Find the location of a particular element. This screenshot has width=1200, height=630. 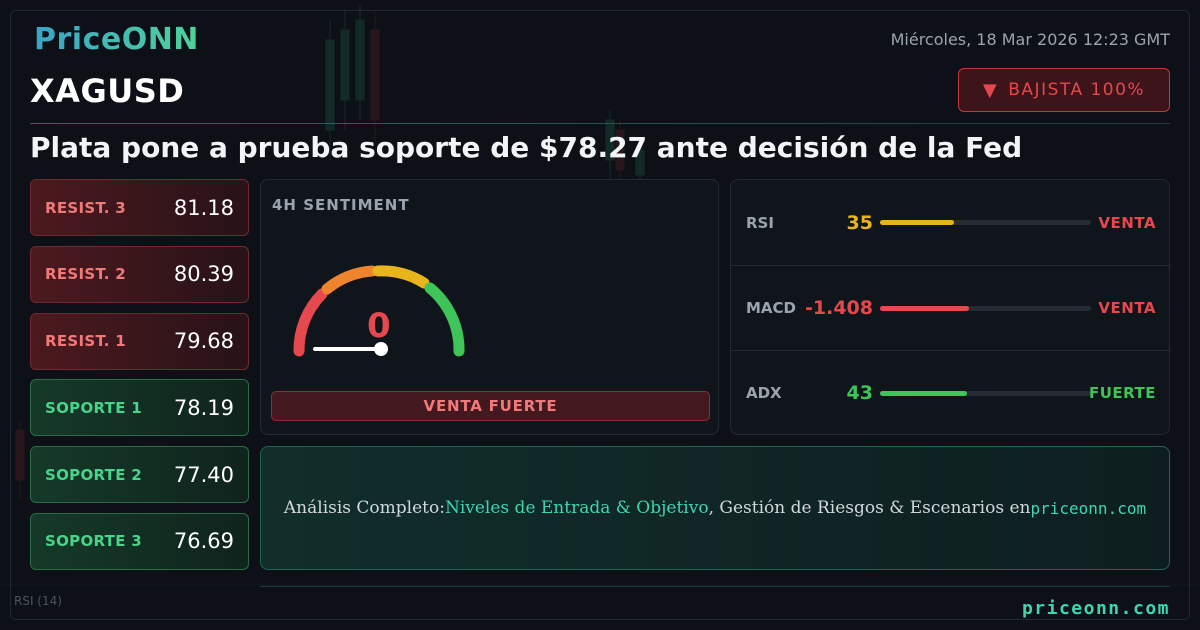

down-triangle-icon: ▼ is located at coordinates (990, 90).